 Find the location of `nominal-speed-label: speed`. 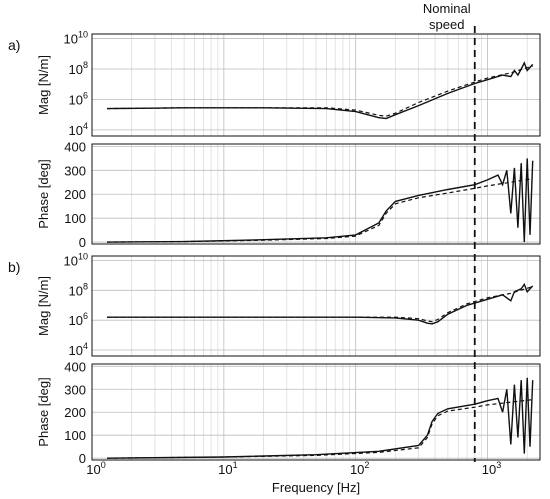

nominal-speed-label: speed is located at coordinates (446, 24).